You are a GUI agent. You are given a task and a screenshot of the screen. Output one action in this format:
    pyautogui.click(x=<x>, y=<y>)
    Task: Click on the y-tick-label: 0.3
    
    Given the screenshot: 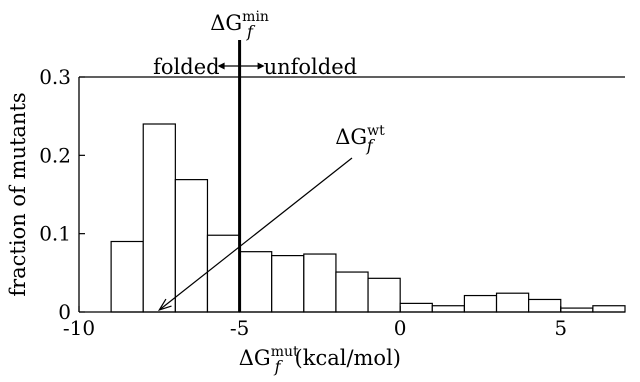 What is the action you would take?
    pyautogui.click(x=55, y=77)
    